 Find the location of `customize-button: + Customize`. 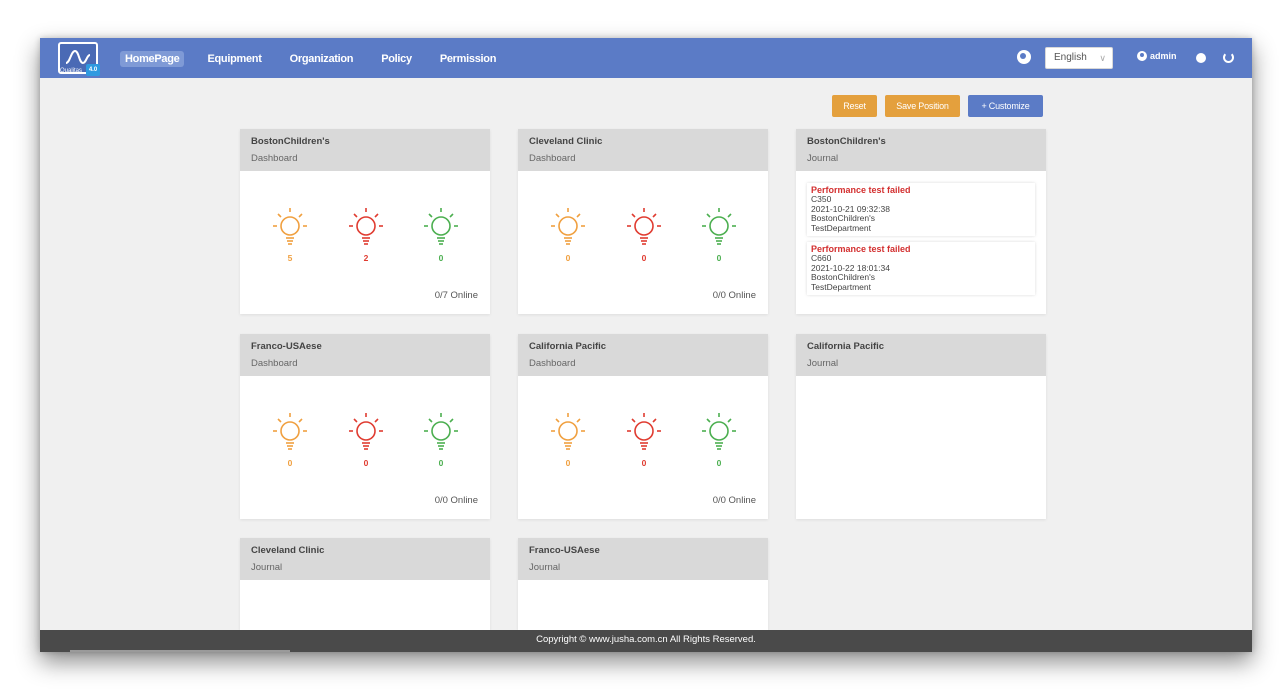

customize-button: + Customize is located at coordinates (1005, 106).